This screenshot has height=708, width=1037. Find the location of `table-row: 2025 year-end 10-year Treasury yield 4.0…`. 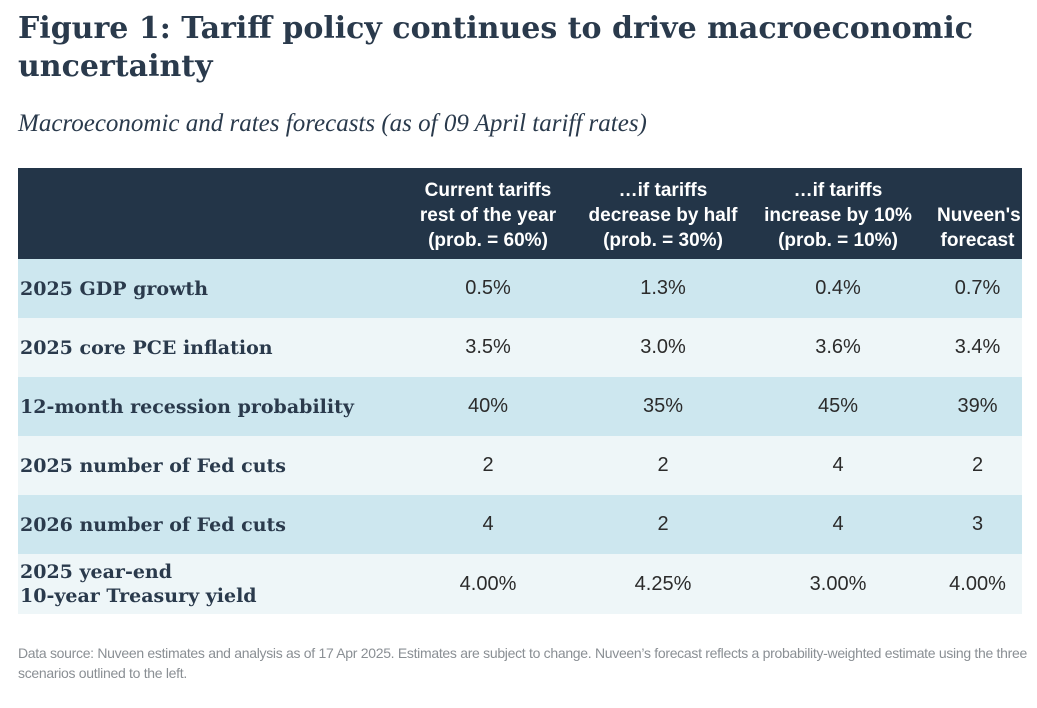

table-row: 2025 year-end 10-year Treasury yield 4.0… is located at coordinates (520, 584).